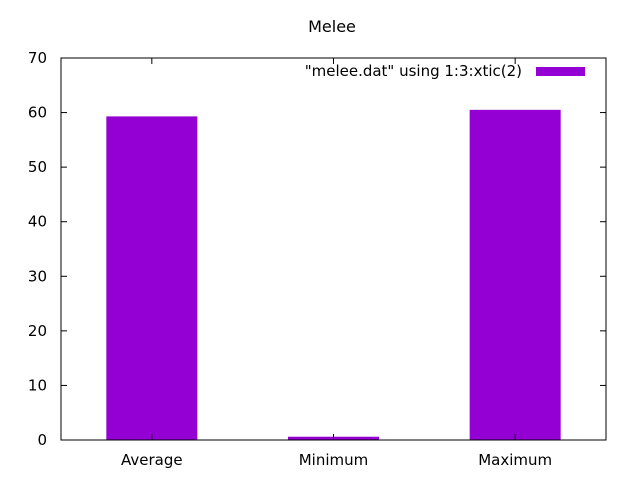 This screenshot has width=640, height=480. What do you see at coordinates (515, 460) in the screenshot?
I see `x-tick-label-maximum: Maximum` at bounding box center [515, 460].